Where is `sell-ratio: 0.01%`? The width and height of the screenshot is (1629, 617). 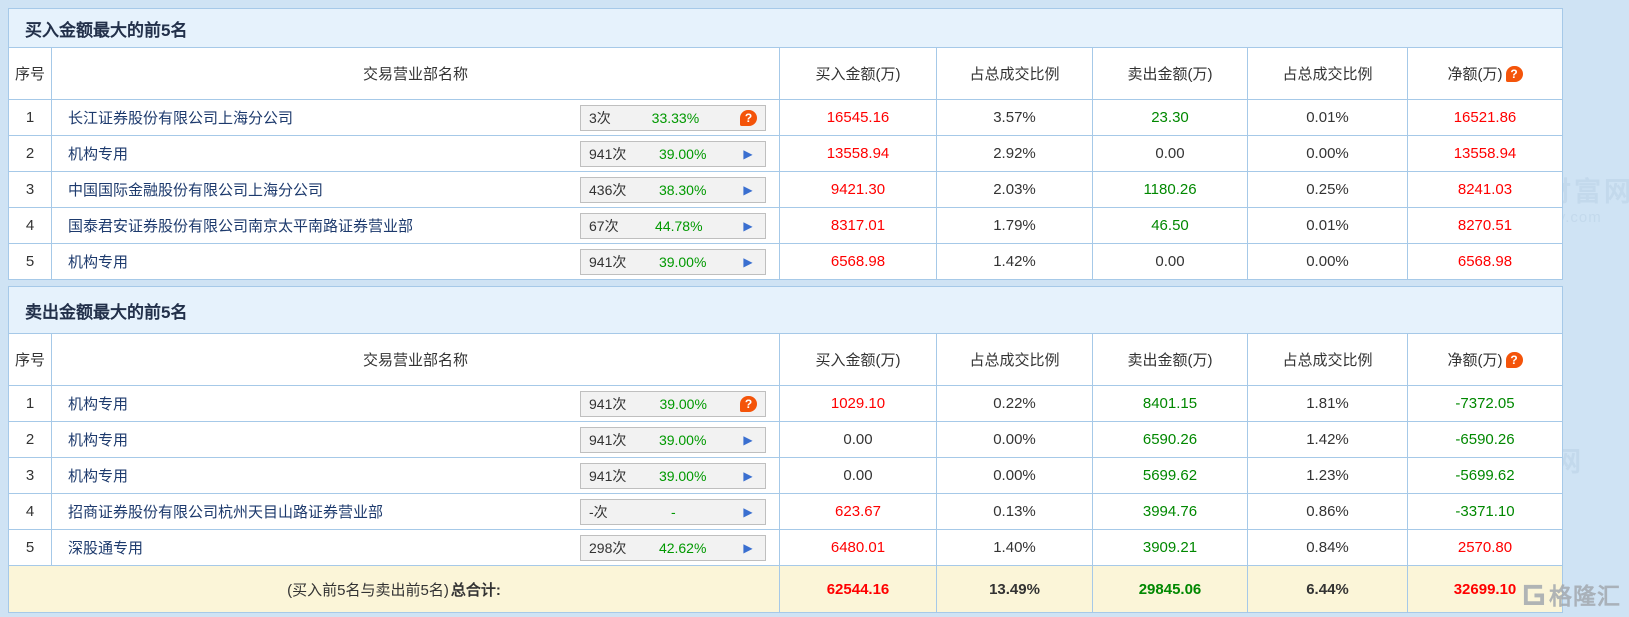 sell-ratio: 0.01% is located at coordinates (1327, 225).